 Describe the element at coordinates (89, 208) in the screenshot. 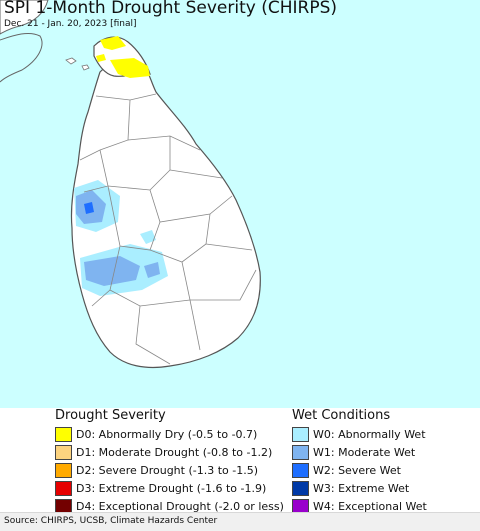

I see `w2-areas` at that location.